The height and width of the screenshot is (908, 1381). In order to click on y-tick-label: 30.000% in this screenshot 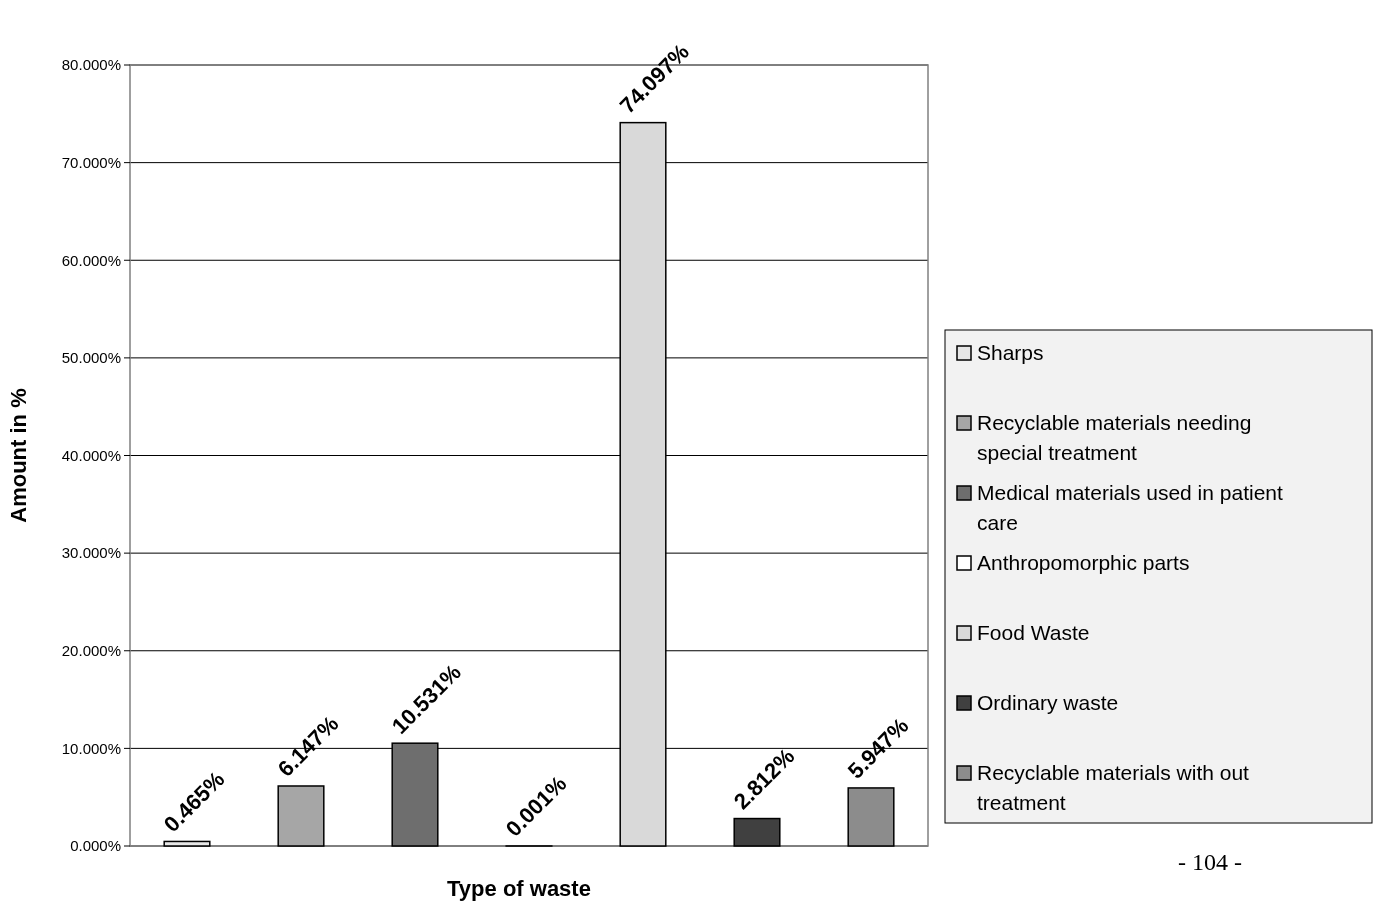, I will do `click(91, 553)`.